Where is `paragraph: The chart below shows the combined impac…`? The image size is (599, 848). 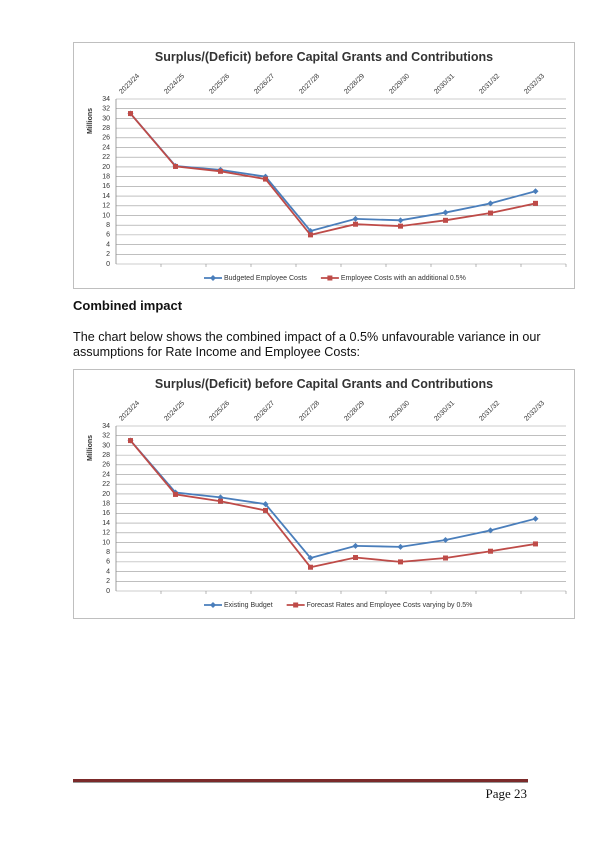
paragraph: The chart below shows the combined impac… is located at coordinates (307, 344).